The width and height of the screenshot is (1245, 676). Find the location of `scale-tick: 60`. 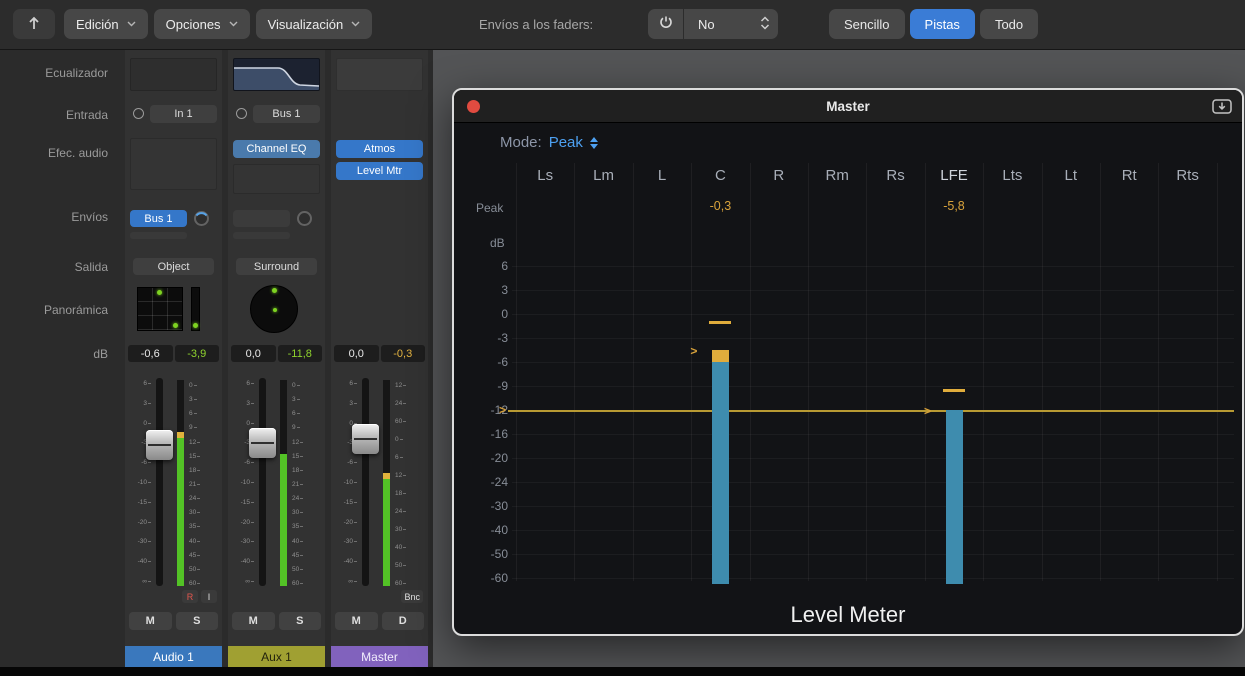

scale-tick: 60 is located at coordinates (410, 583).